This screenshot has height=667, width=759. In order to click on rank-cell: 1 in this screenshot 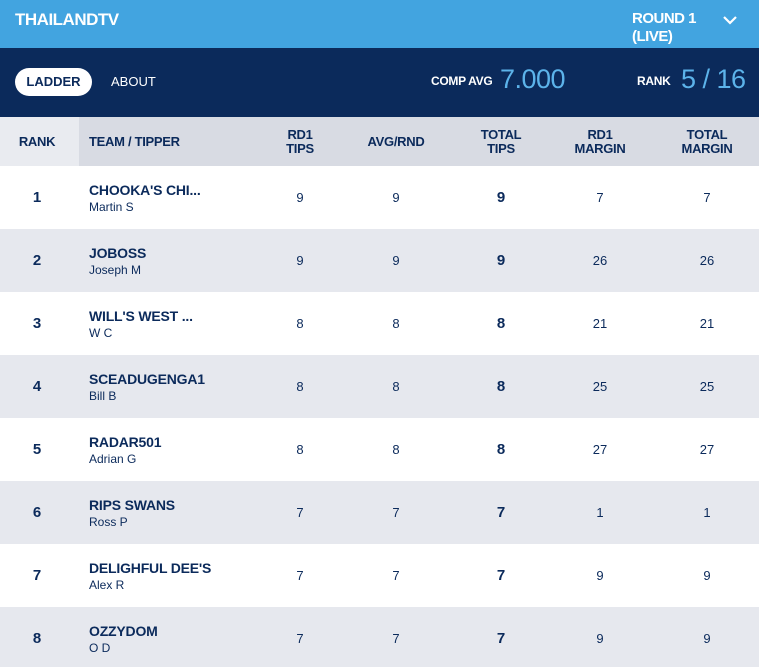, I will do `click(37, 197)`.